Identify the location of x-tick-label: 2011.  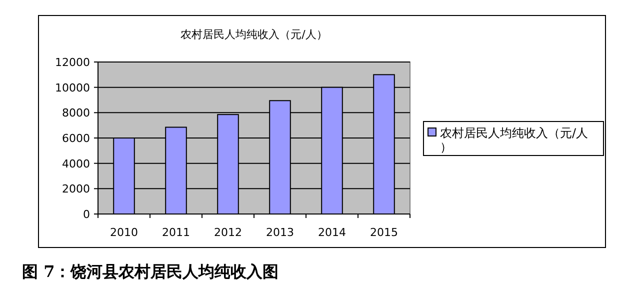
(176, 232).